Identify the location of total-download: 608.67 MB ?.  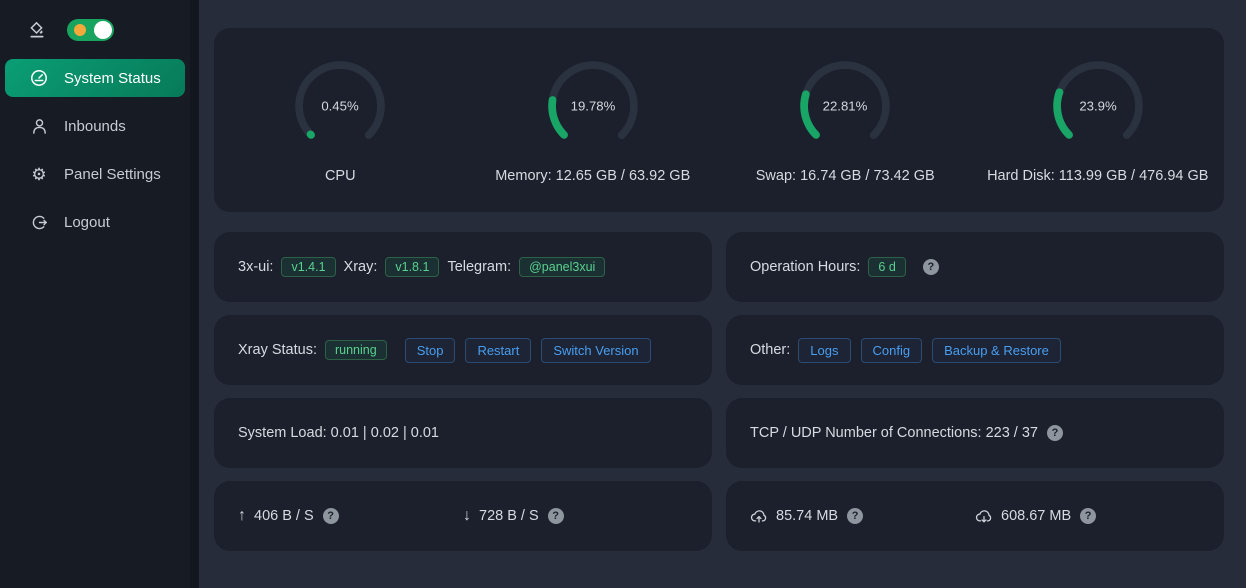
(1087, 516).